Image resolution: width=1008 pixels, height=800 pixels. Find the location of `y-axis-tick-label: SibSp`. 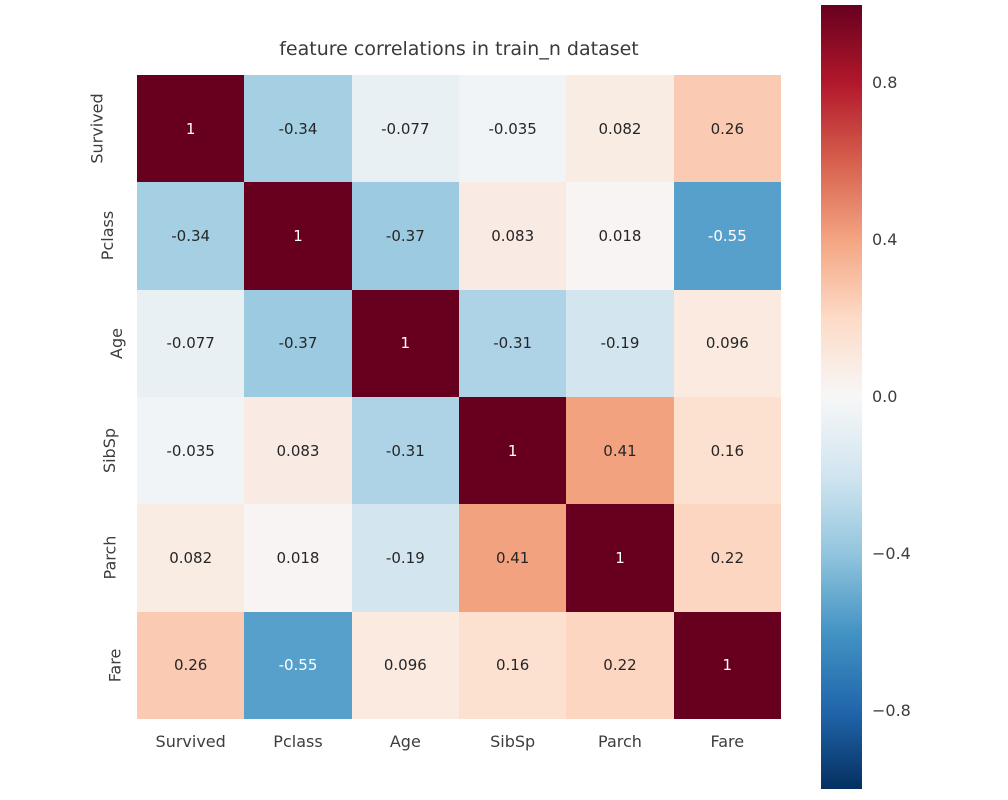

y-axis-tick-label: SibSp is located at coordinates (109, 451).